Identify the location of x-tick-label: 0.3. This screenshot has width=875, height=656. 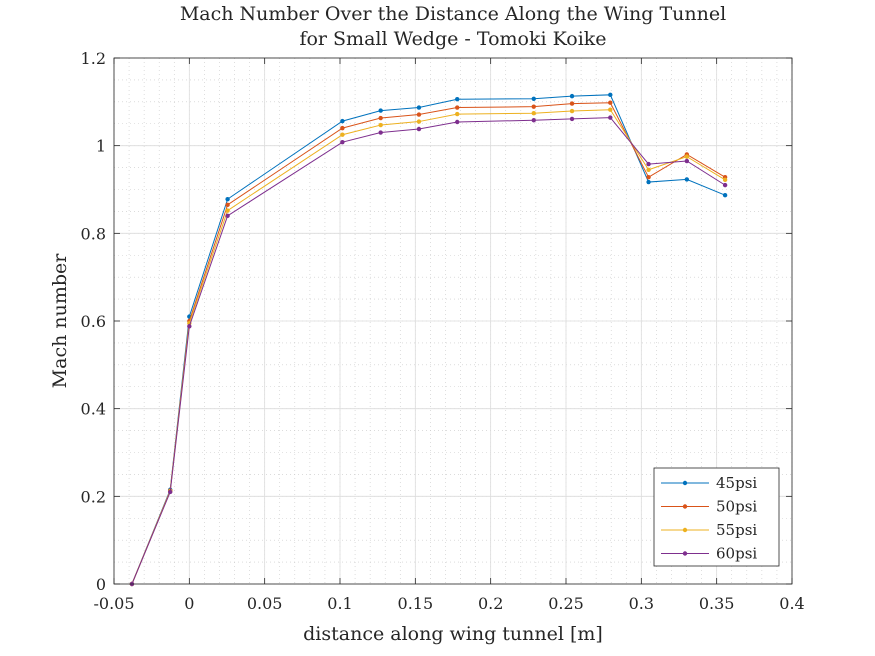
(641, 603).